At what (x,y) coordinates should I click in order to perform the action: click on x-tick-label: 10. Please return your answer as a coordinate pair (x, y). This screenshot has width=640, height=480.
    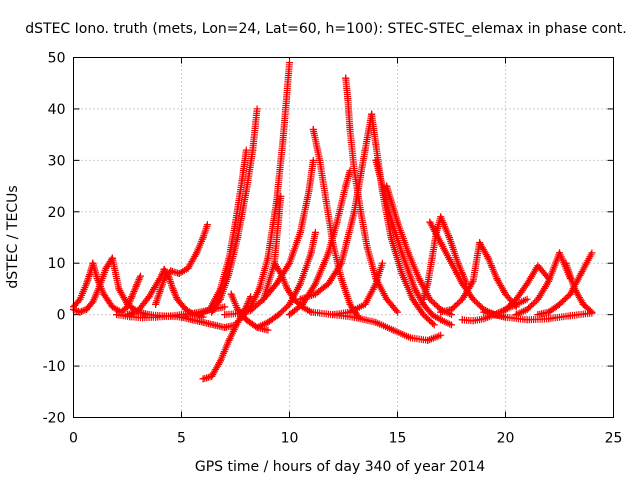
    Looking at the image, I should click on (290, 439).